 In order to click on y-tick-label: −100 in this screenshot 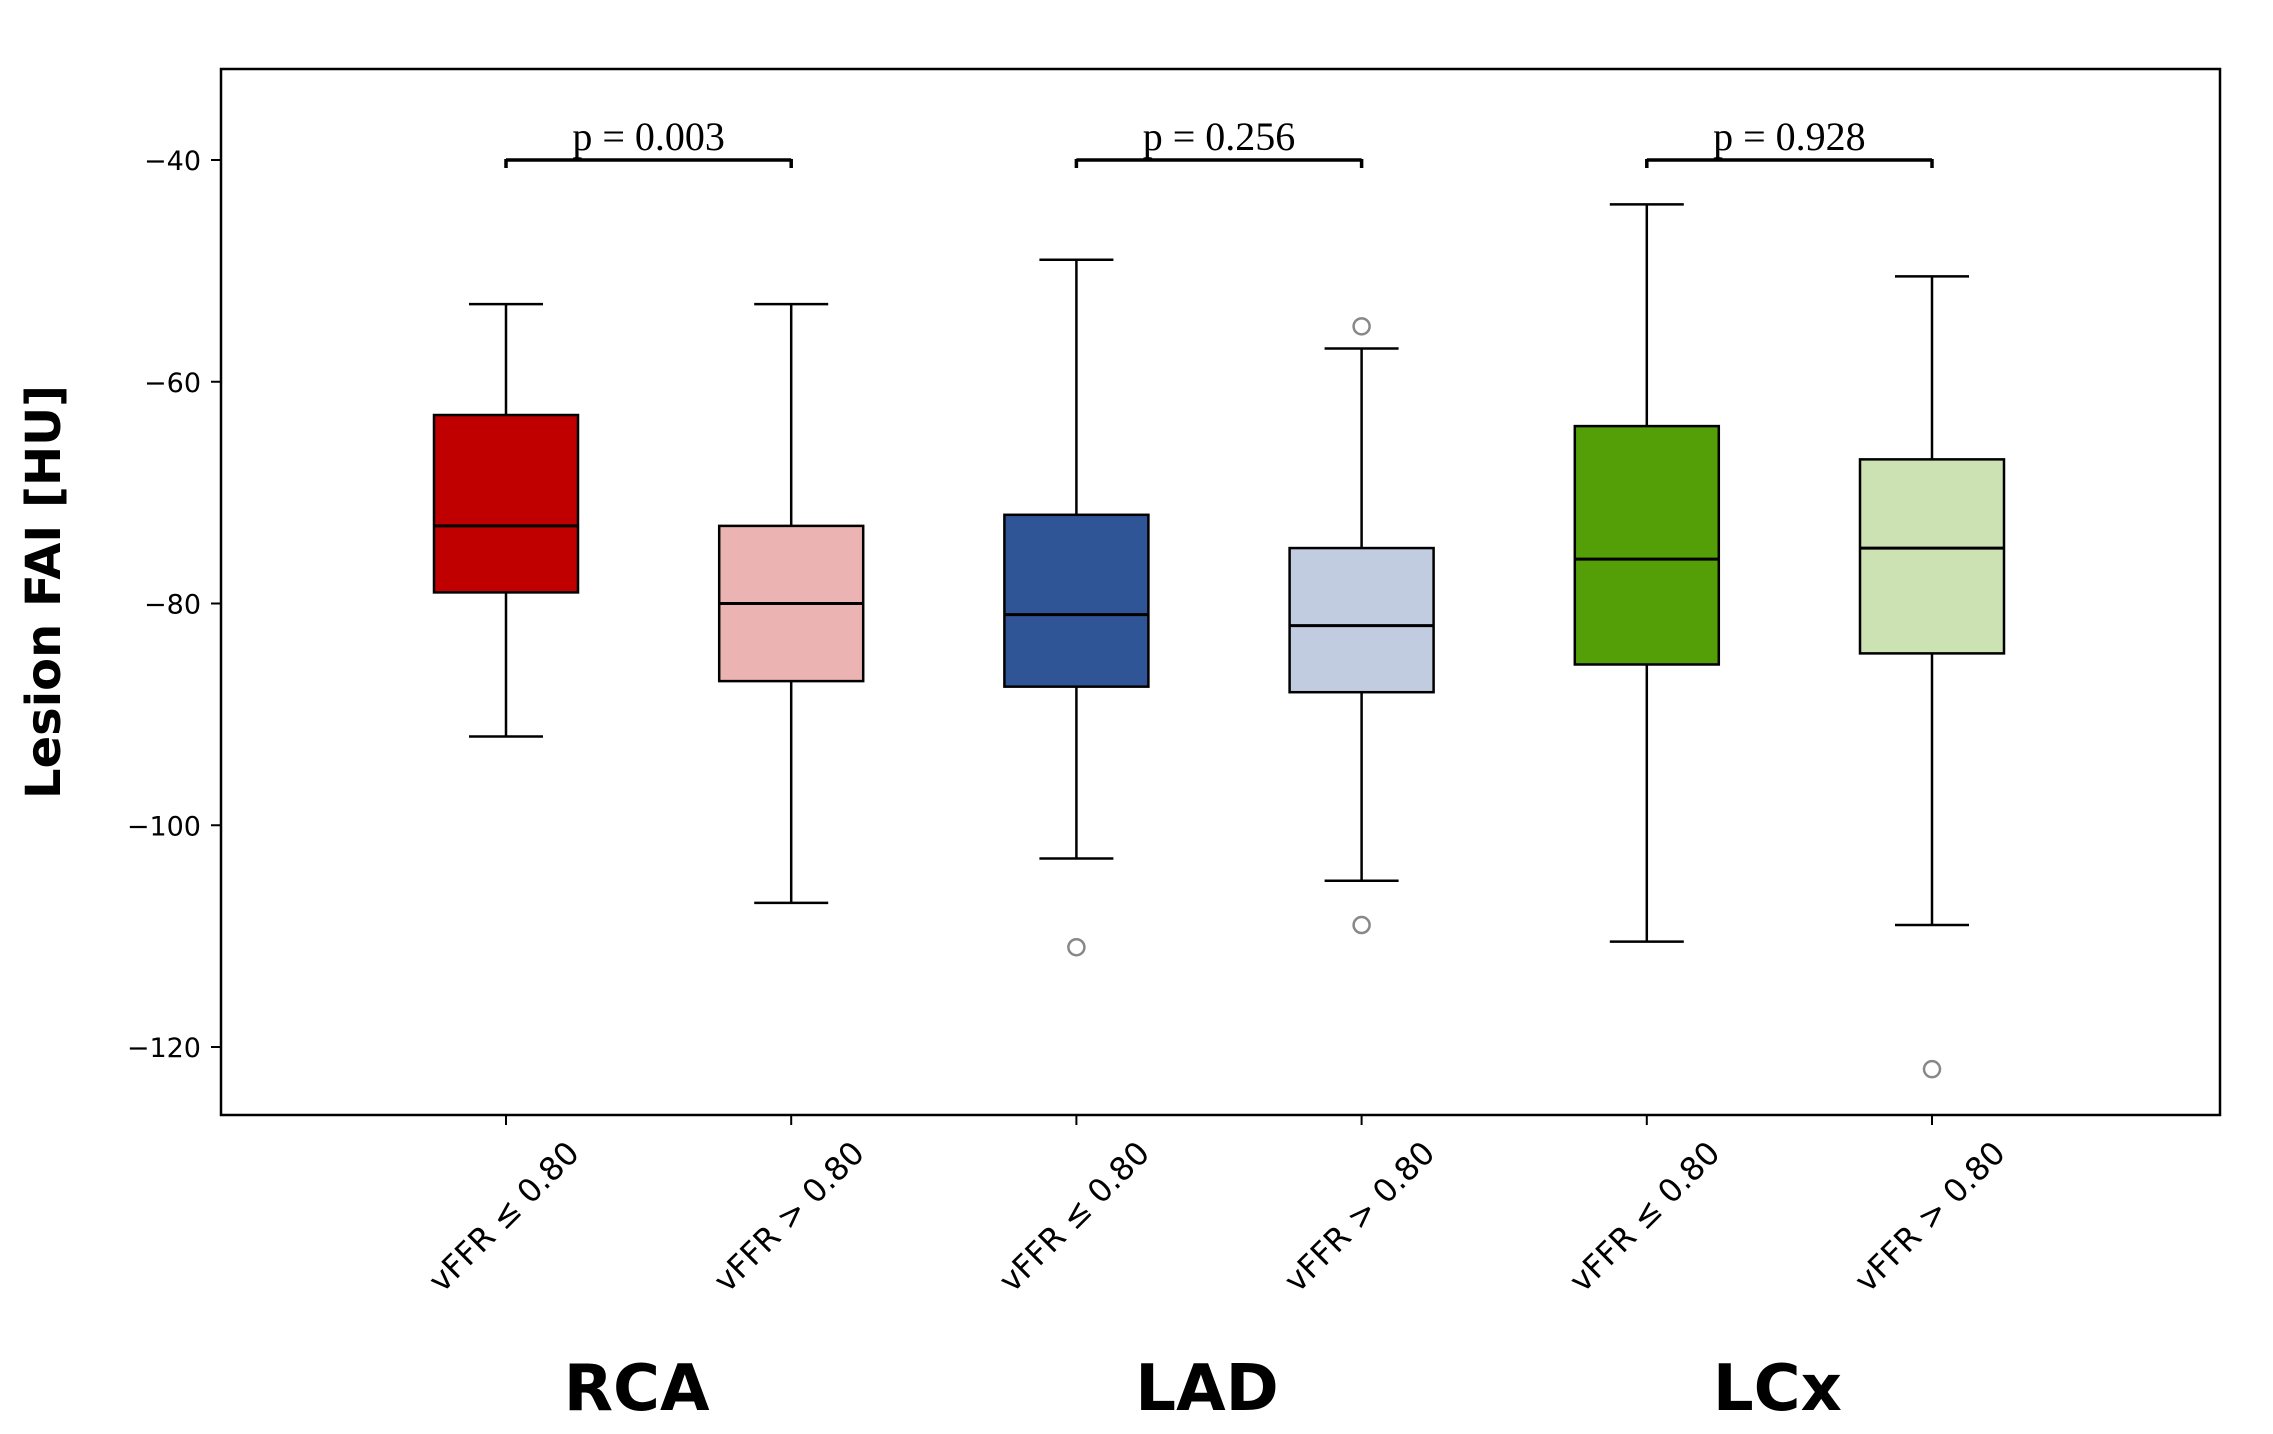, I will do `click(164, 826)`.